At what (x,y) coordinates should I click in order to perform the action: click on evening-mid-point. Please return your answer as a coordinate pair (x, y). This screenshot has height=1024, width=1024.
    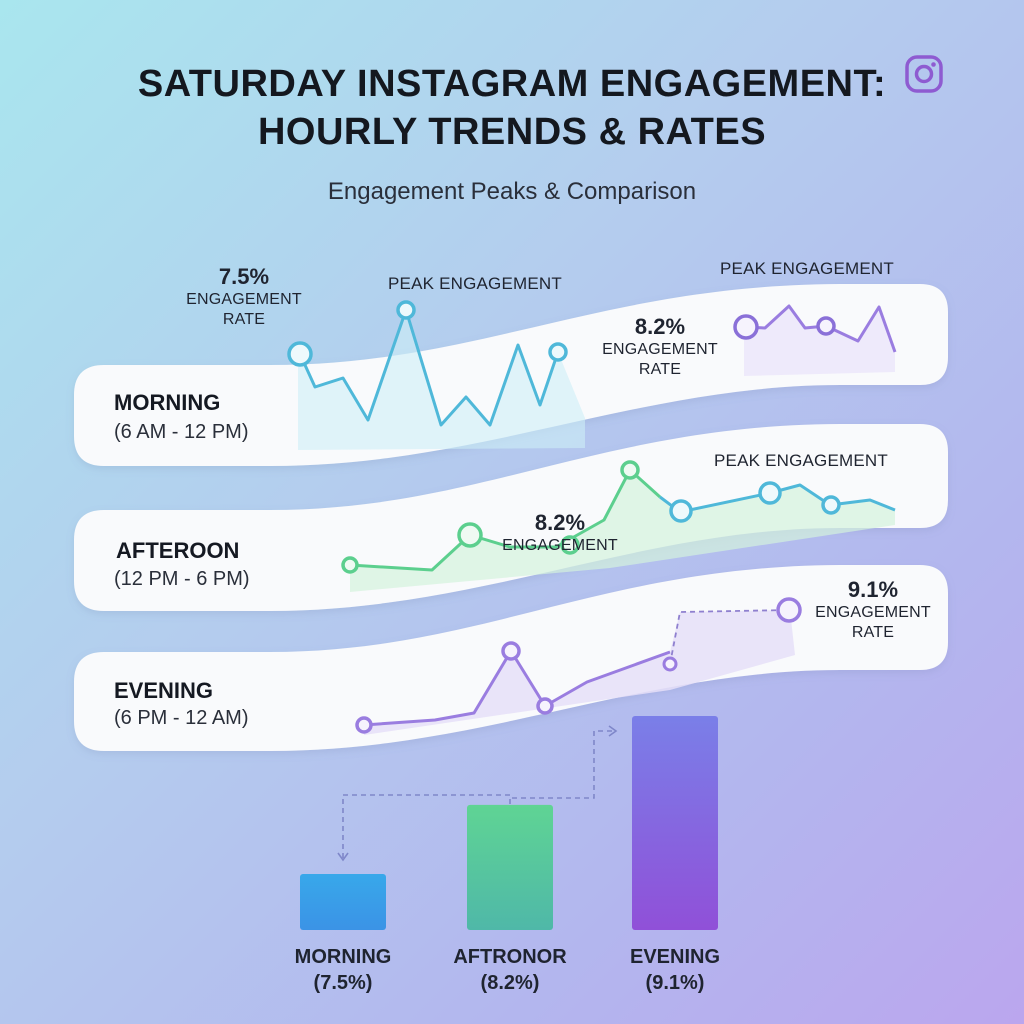
    Looking at the image, I should click on (670, 664).